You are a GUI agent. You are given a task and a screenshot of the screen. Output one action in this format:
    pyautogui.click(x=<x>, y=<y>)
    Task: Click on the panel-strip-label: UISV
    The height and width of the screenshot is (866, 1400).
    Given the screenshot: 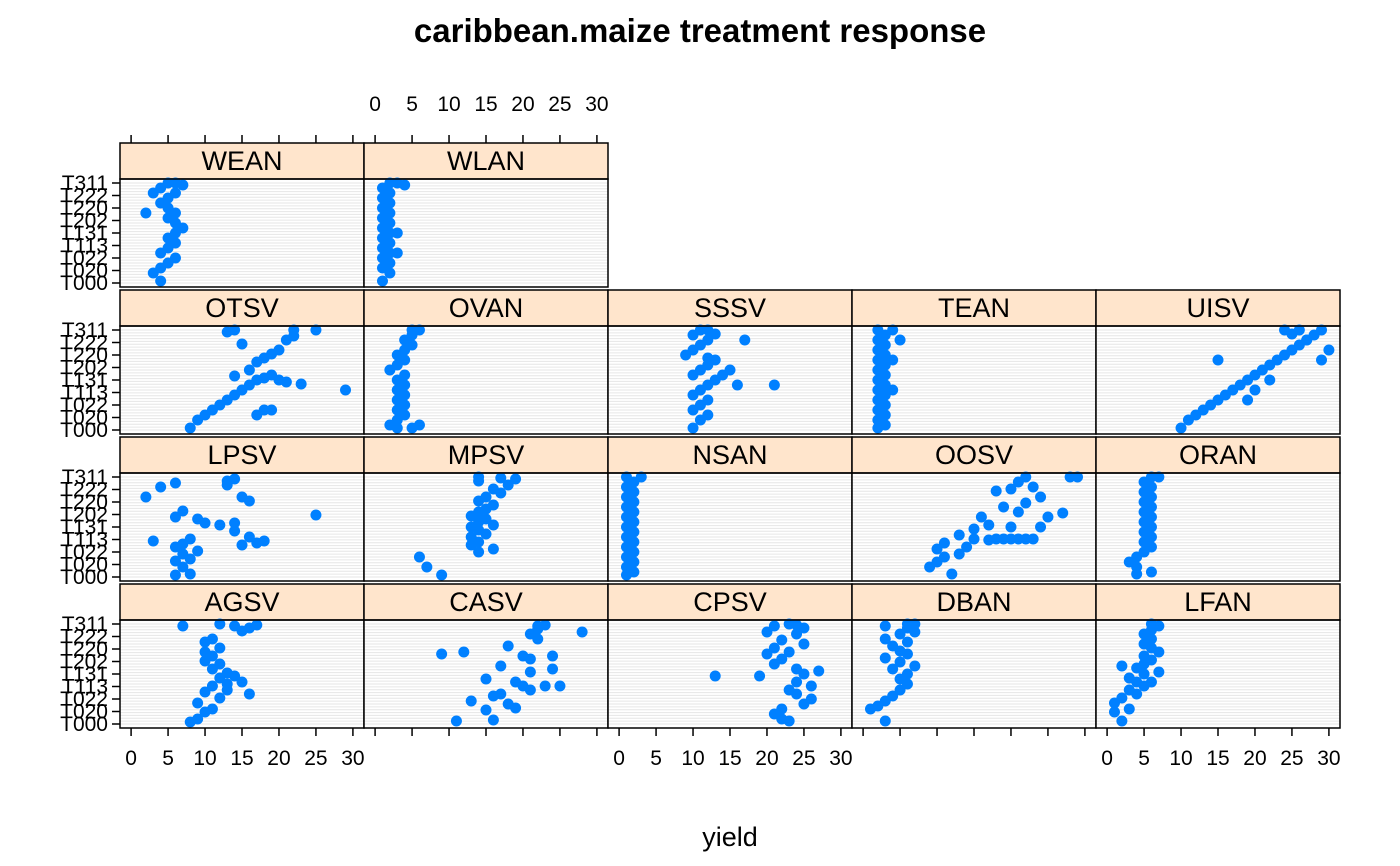 What is the action you would take?
    pyautogui.click(x=1217, y=308)
    